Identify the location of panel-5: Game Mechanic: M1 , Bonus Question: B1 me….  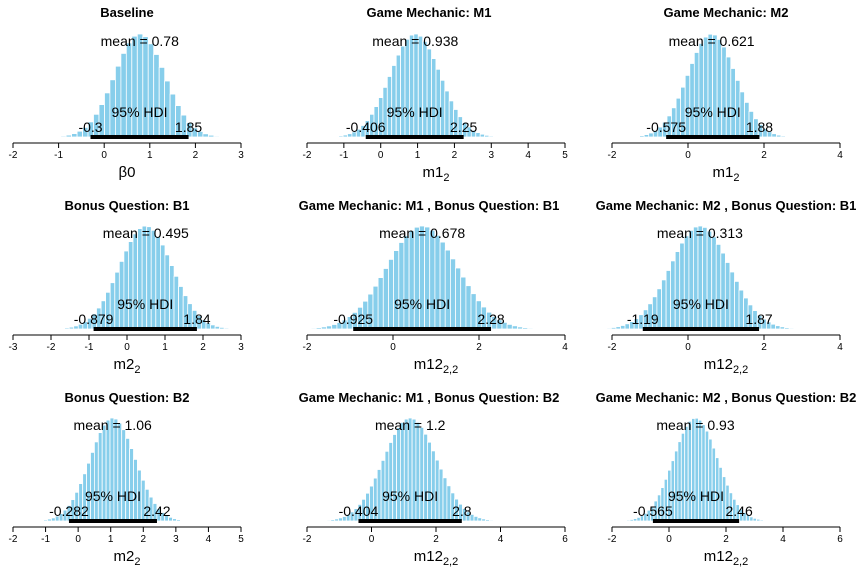
(434, 287).